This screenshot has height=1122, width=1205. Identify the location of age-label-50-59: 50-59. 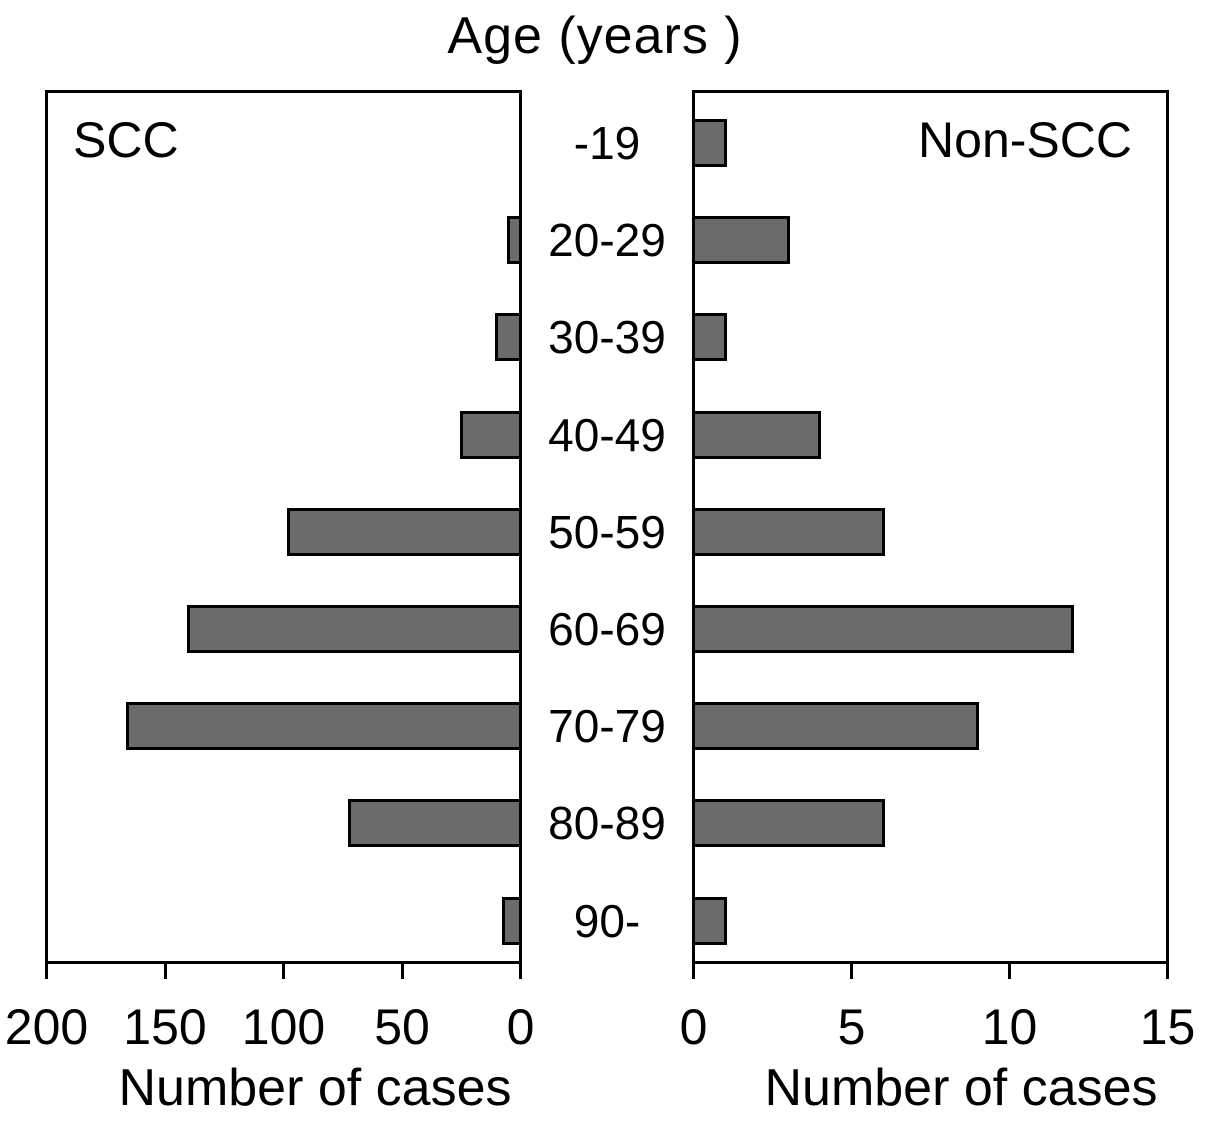
(607, 531).